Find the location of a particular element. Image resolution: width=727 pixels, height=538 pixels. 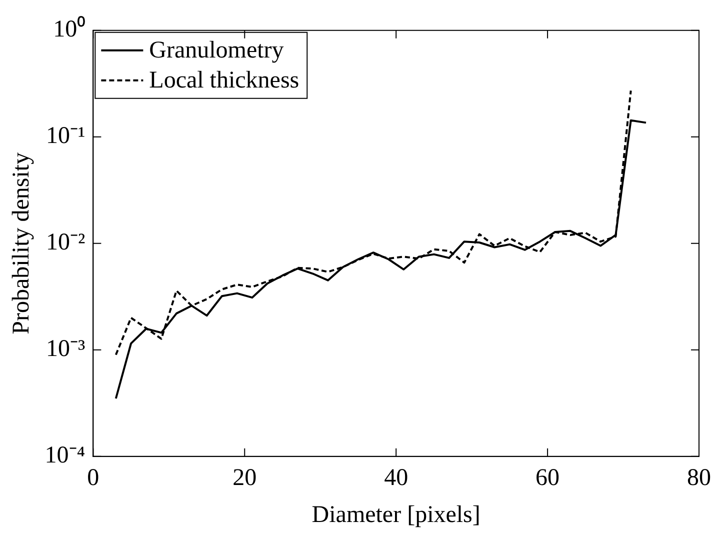

x-tick-label: 40 is located at coordinates (396, 478).